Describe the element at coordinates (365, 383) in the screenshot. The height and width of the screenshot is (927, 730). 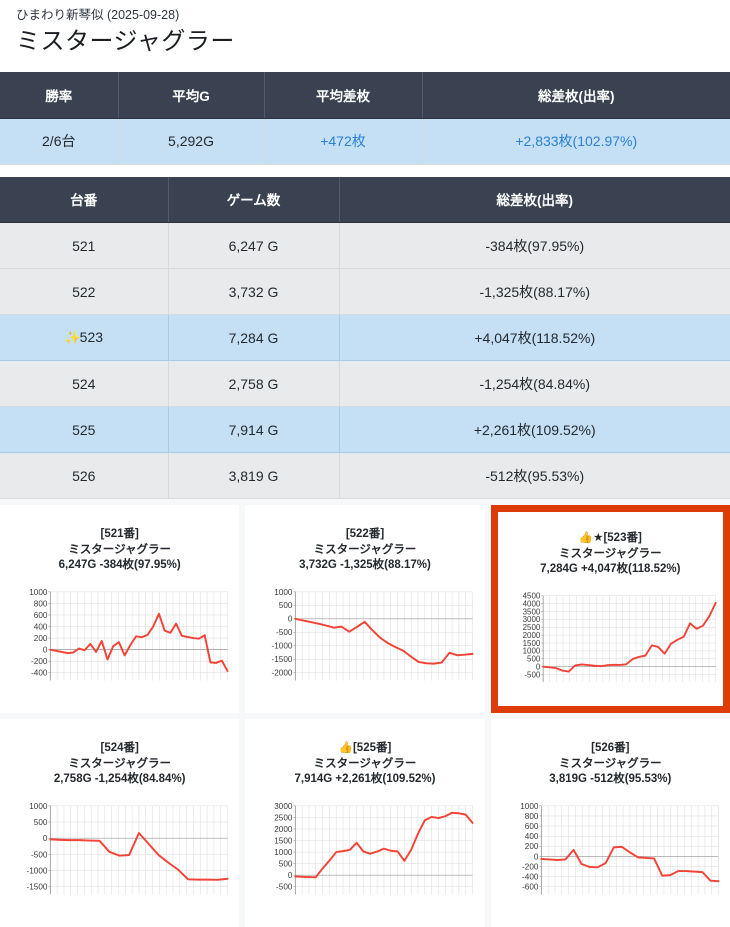
I see `table-row: 524 2,758 G -1,254枚(84.84%)` at that location.